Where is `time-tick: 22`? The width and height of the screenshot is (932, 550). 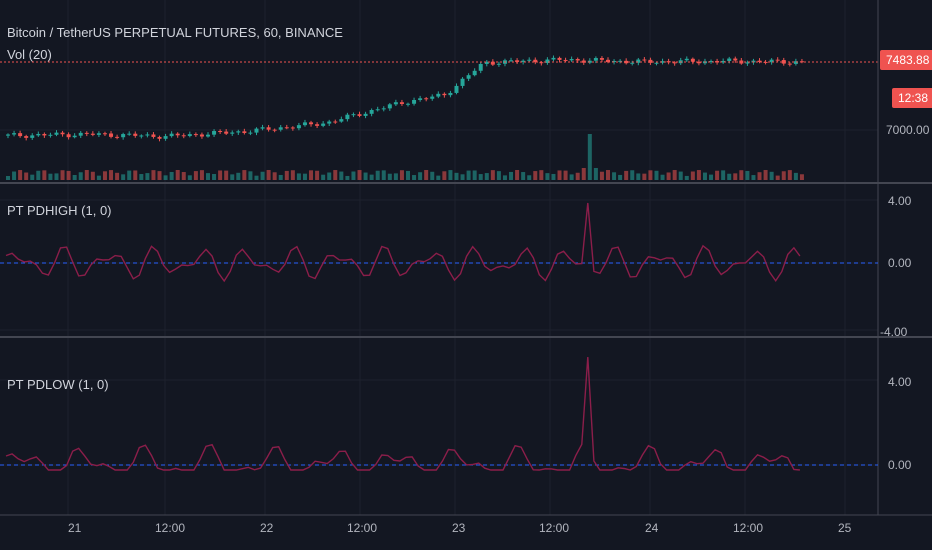 time-tick: 22 is located at coordinates (267, 528).